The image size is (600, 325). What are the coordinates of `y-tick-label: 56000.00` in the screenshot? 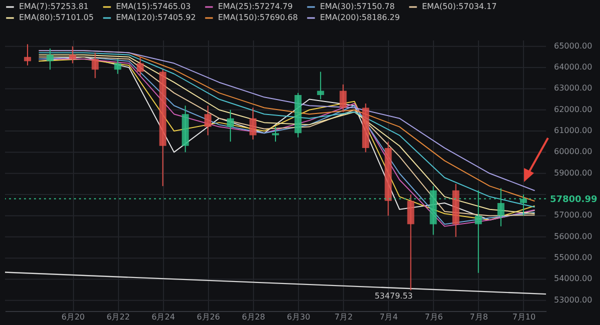 It's located at (573, 236).